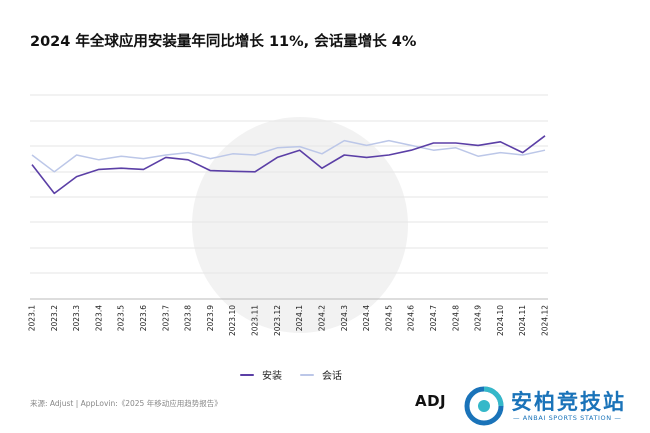 Image resolution: width=650 pixels, height=433 pixels. What do you see at coordinates (143, 318) in the screenshot?
I see `x-tick-label: 2023.6` at bounding box center [143, 318].